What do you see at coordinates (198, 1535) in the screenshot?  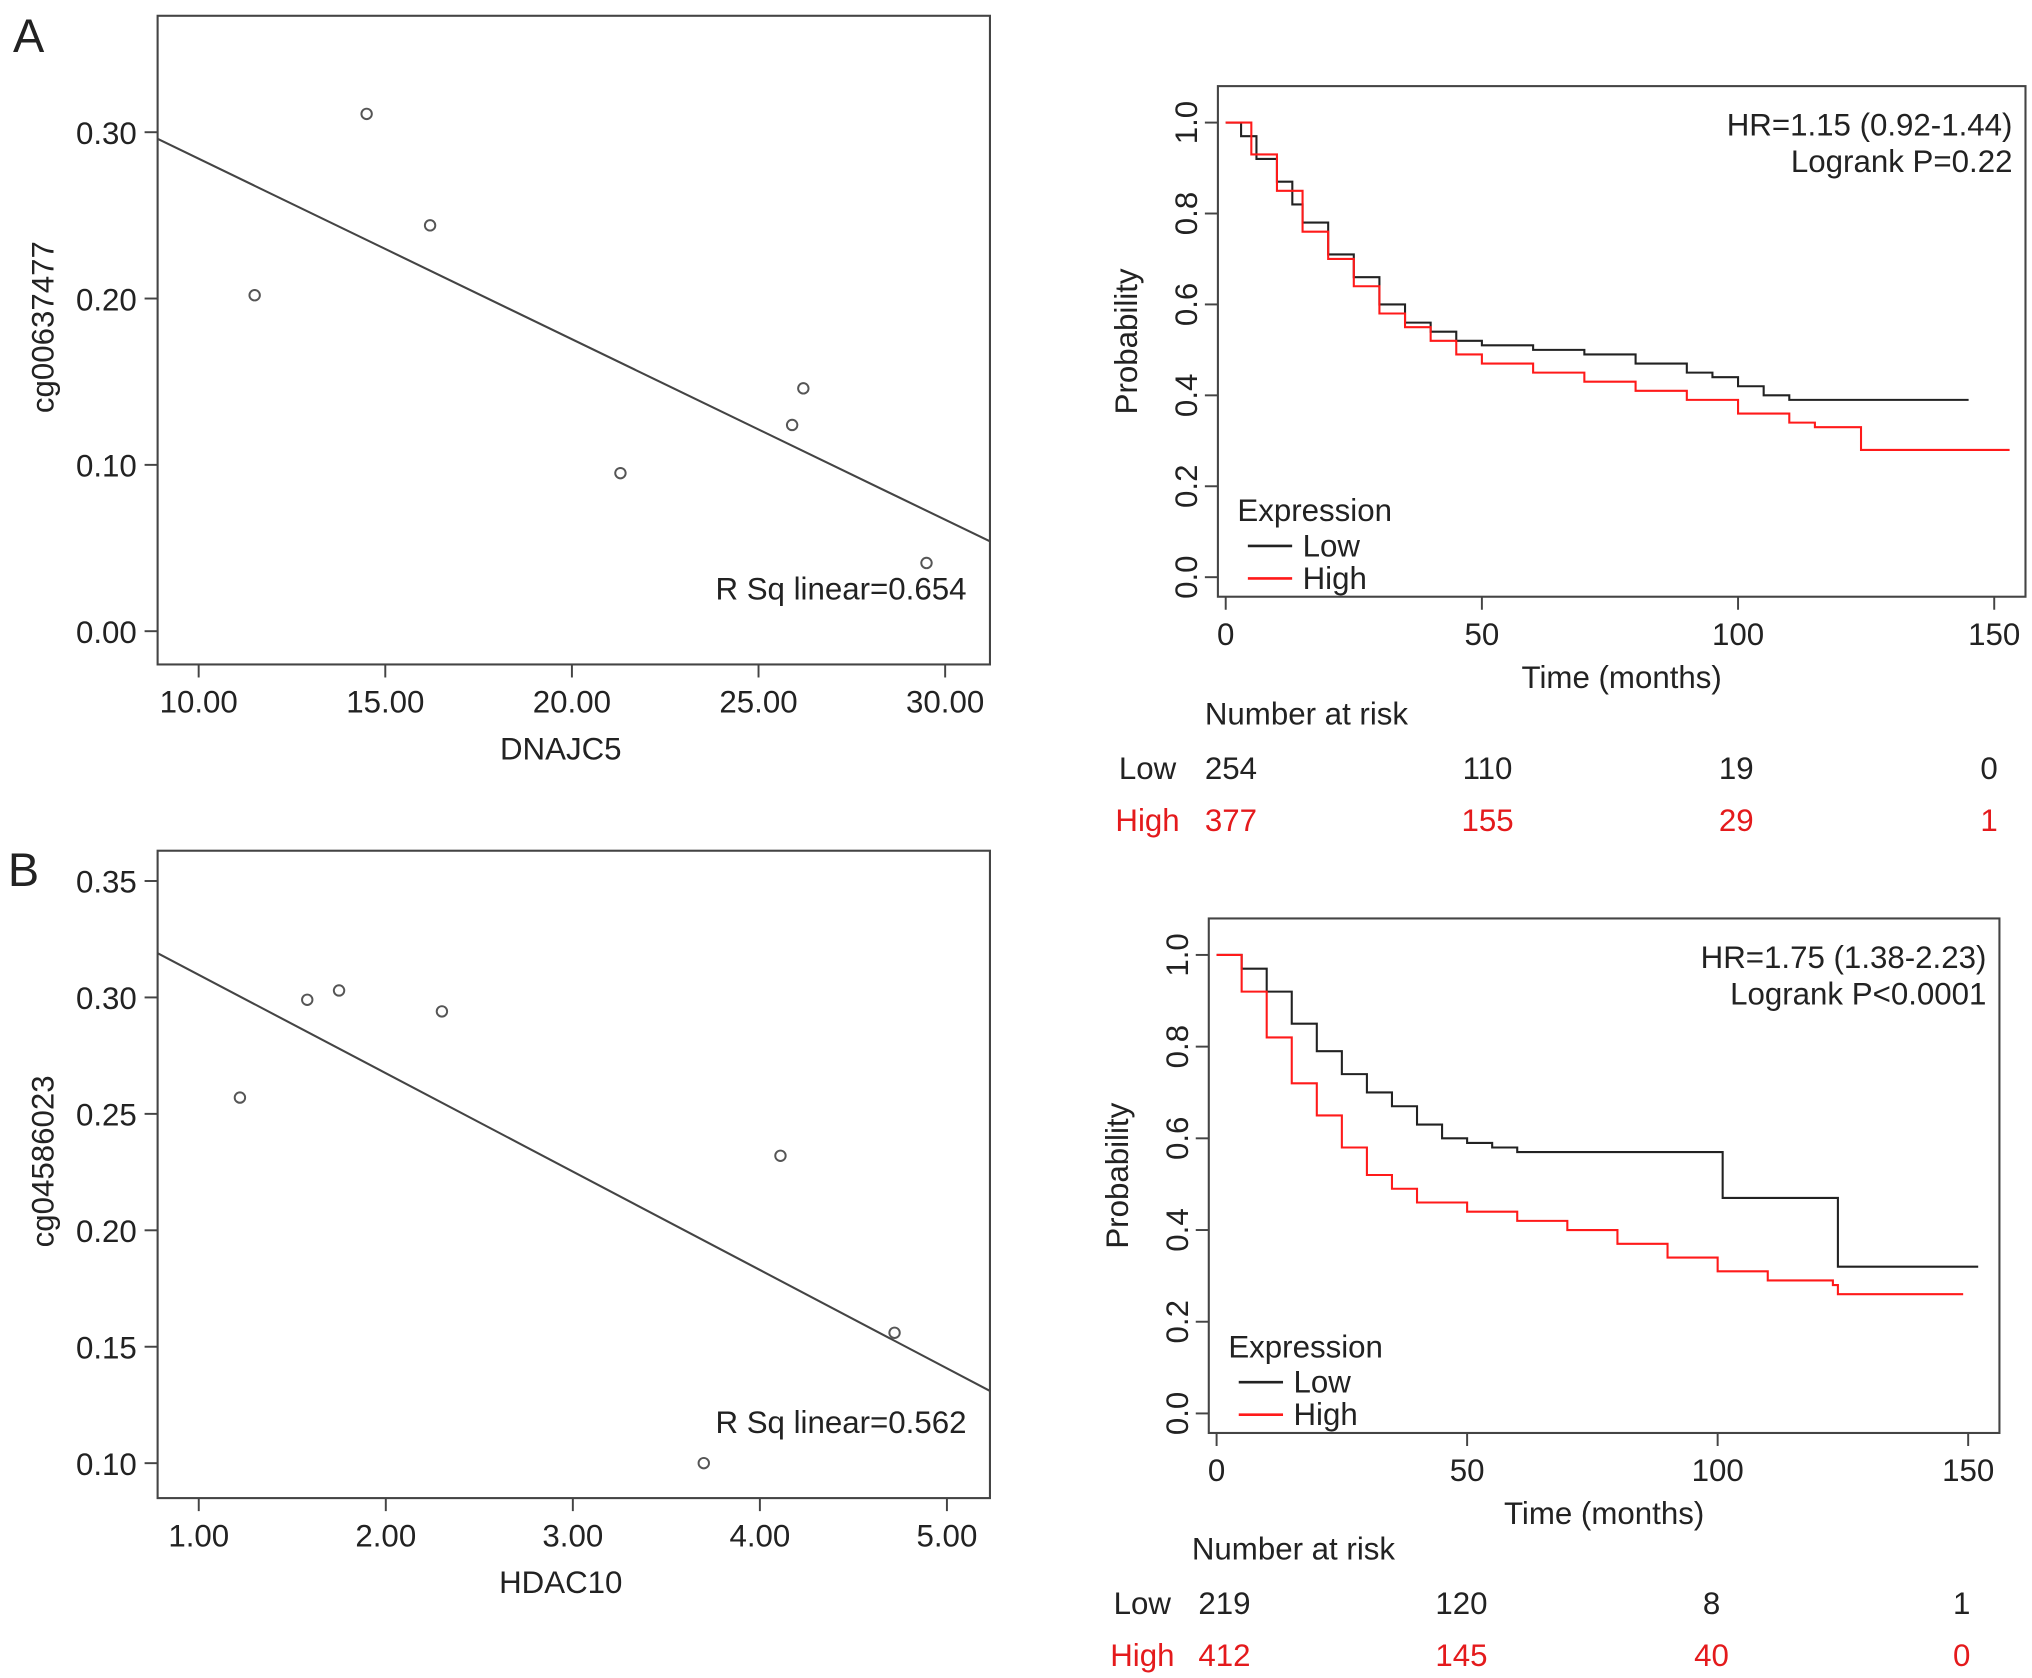 I see `x-tick-label: 1.00` at bounding box center [198, 1535].